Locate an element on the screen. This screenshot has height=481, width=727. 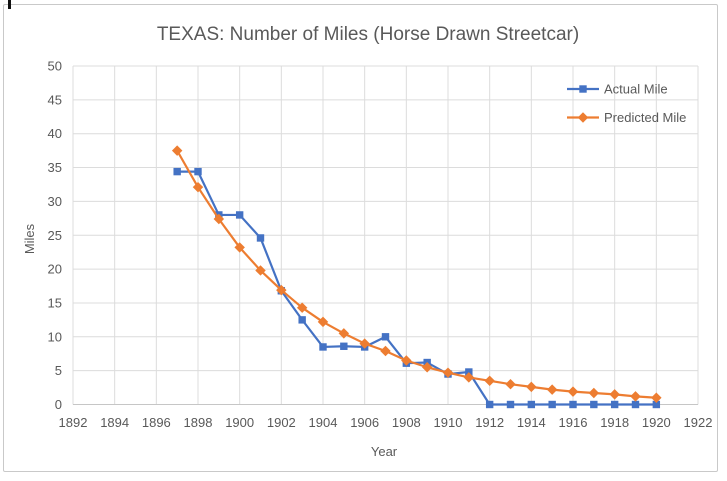
x-tick-label: 1906 is located at coordinates (364, 422).